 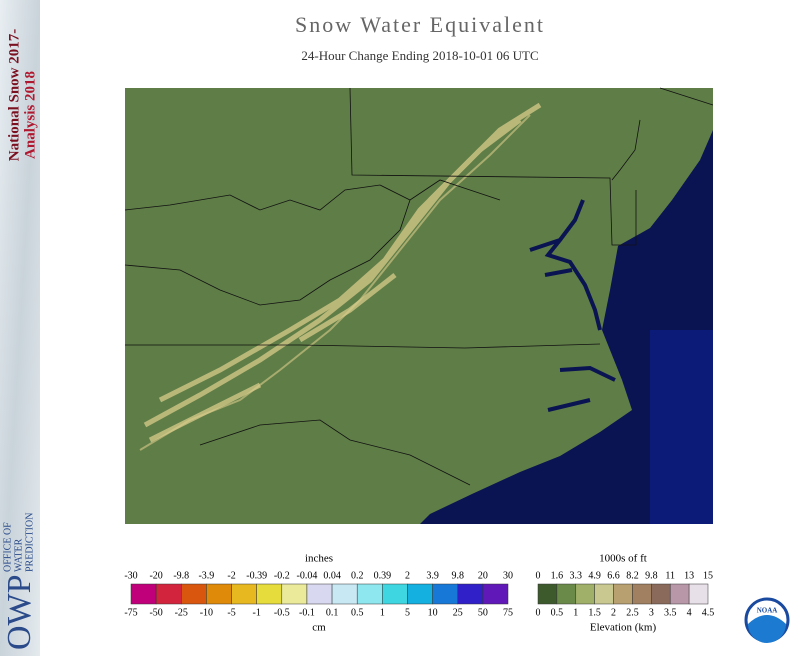 I want to click on legend-unit: inches, so click(x=319, y=559).